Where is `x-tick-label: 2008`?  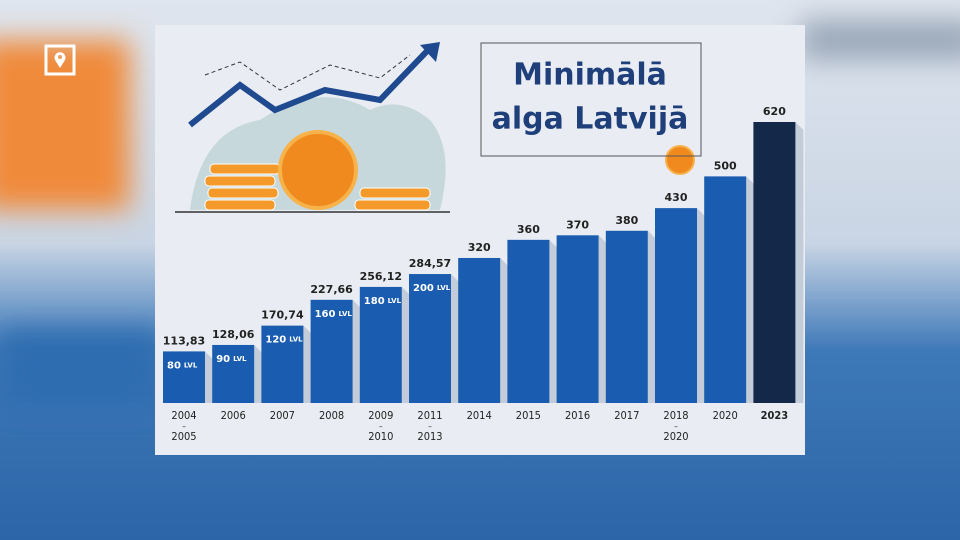
x-tick-label: 2008 is located at coordinates (331, 415).